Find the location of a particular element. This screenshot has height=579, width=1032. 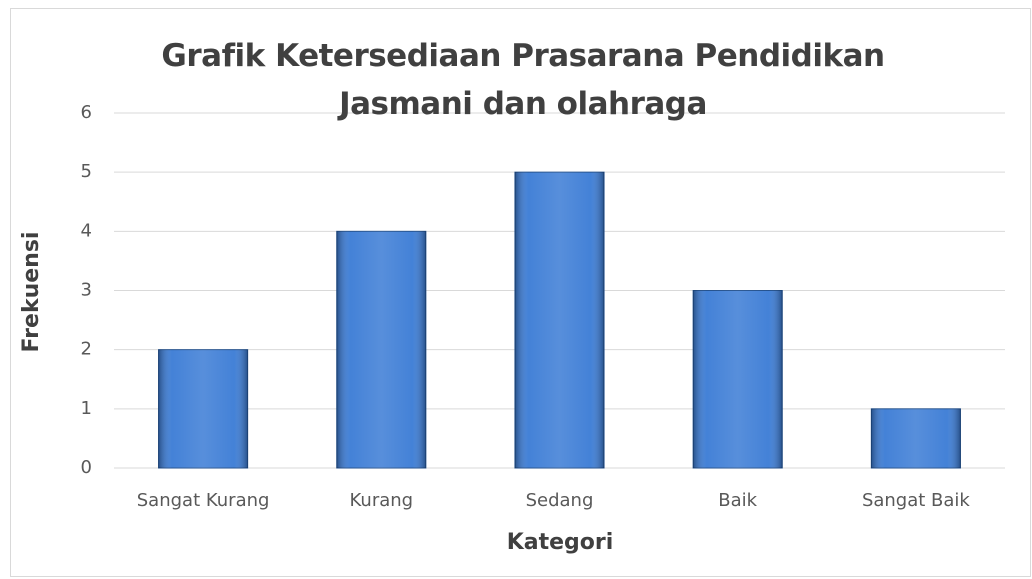

y-tick-label: 4 is located at coordinates (86, 230).